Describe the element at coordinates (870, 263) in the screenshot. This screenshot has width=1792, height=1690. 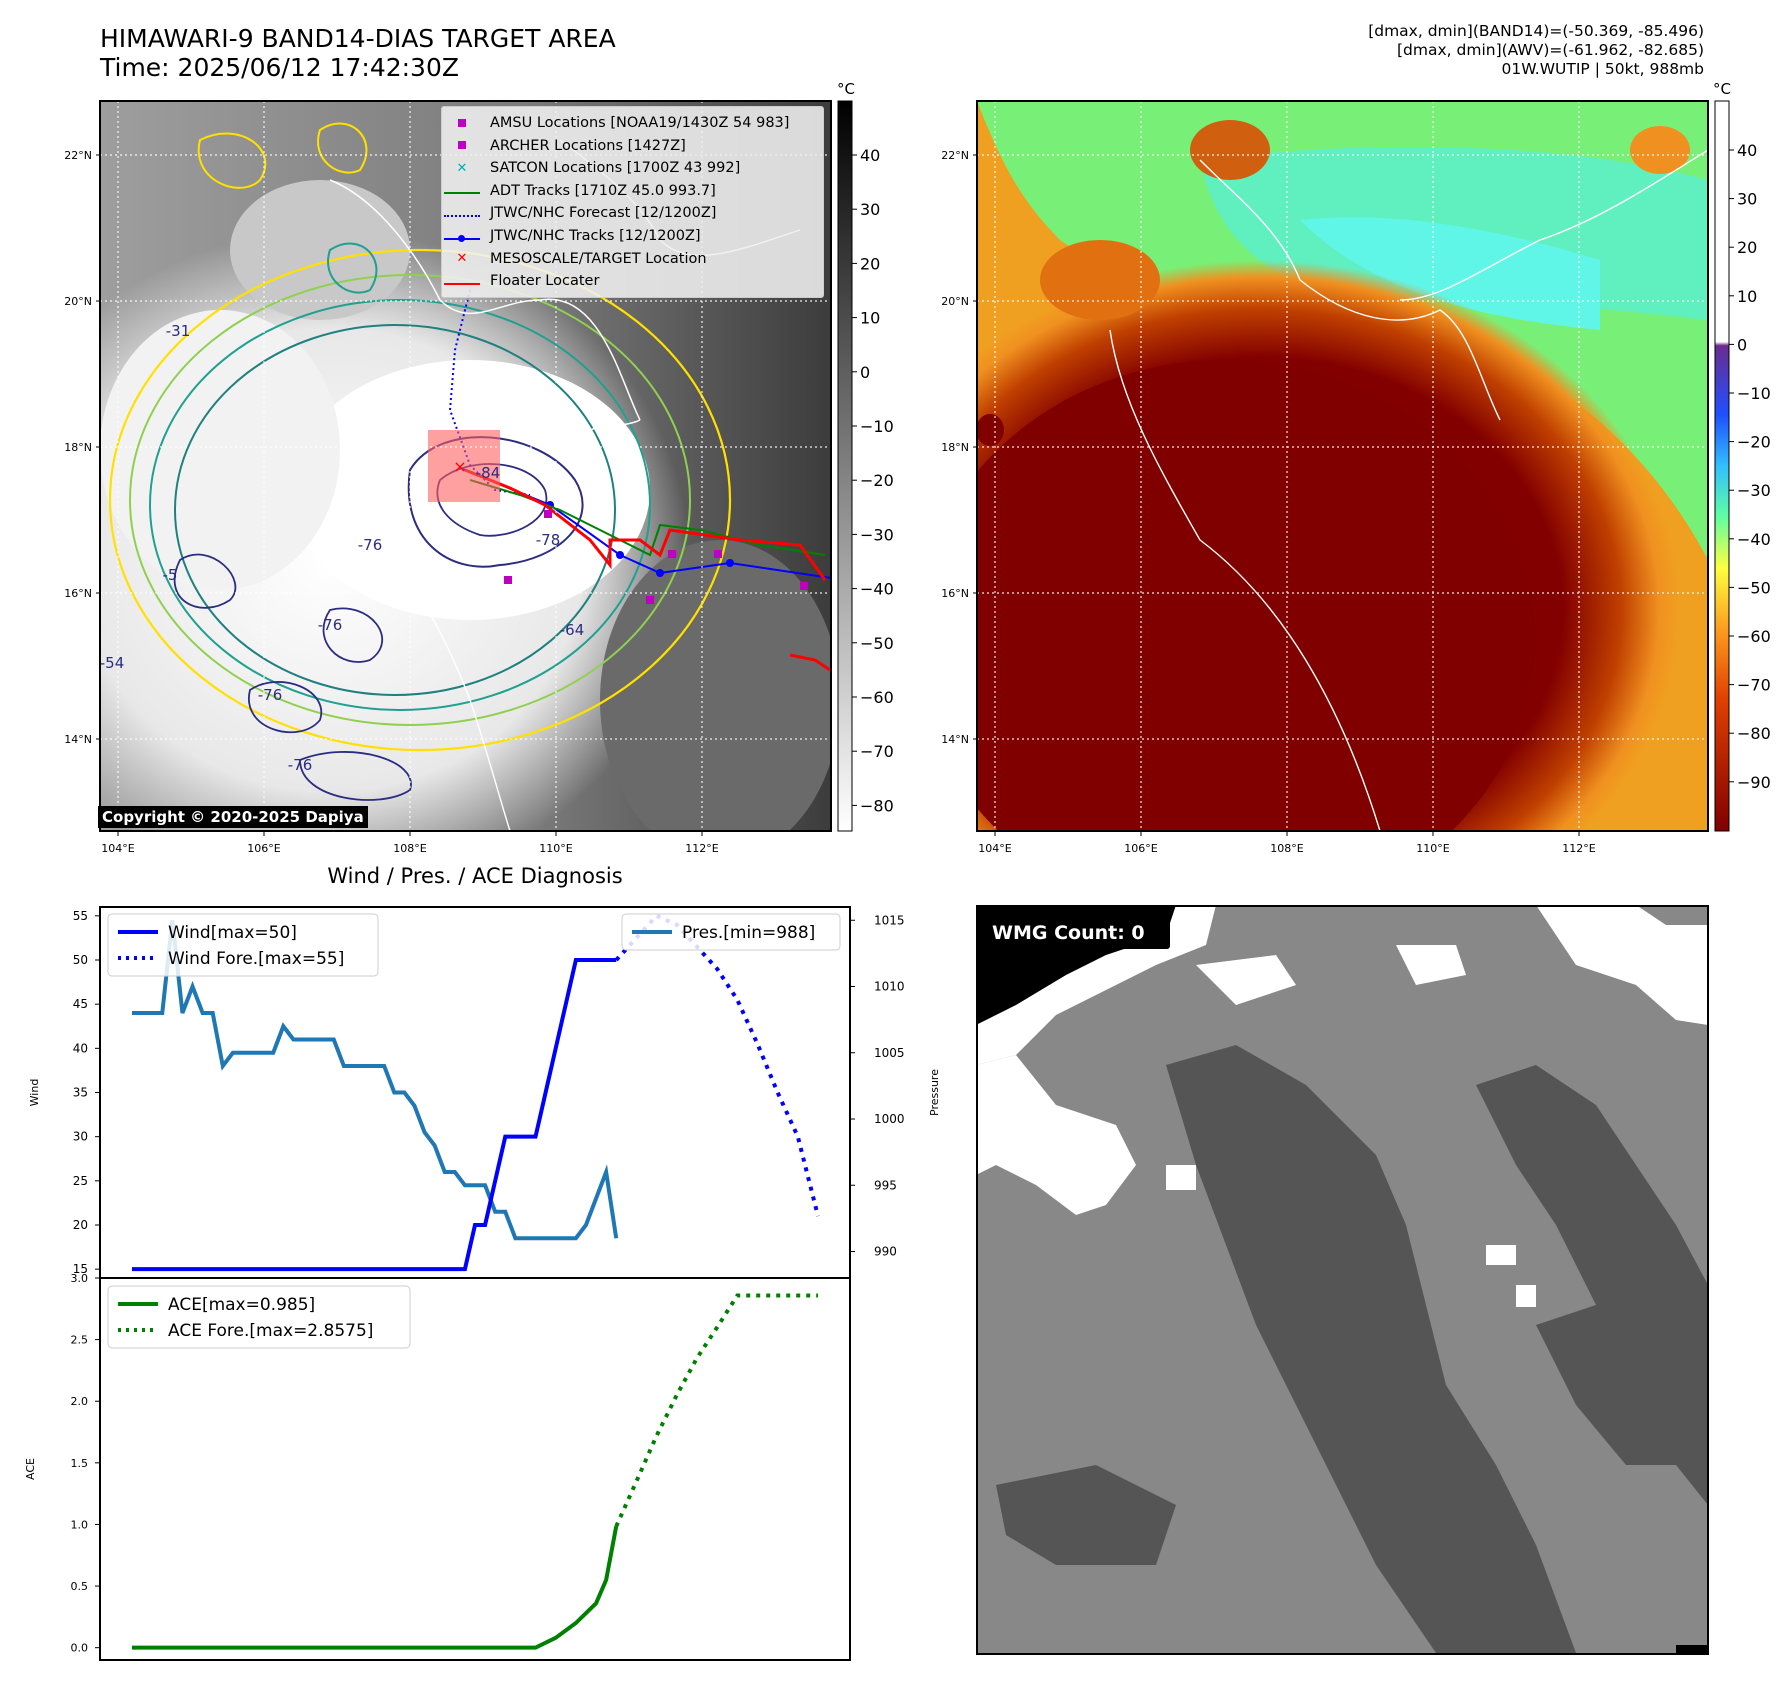
I see `colorbar-gray-tick: 20` at that location.